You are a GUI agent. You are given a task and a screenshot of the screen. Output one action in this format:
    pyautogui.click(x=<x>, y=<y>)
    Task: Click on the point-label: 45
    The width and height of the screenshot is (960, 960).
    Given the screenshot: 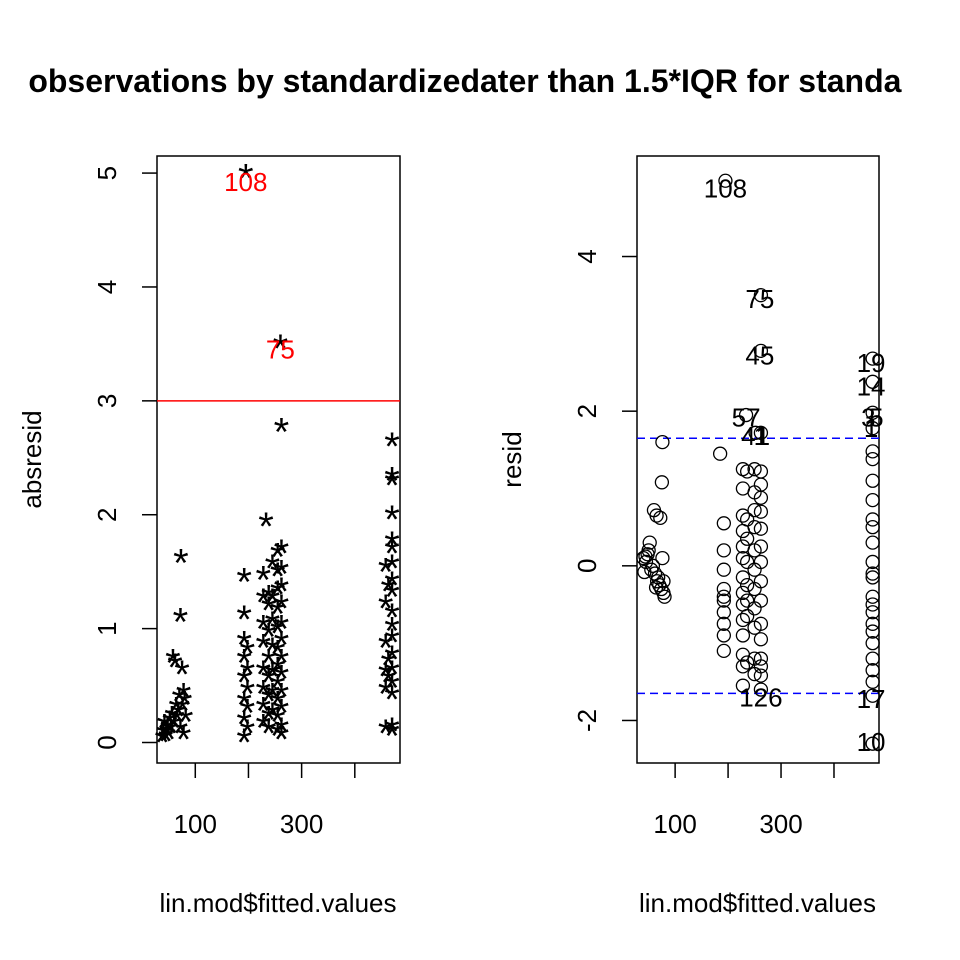 What is the action you would take?
    pyautogui.click(x=759, y=355)
    